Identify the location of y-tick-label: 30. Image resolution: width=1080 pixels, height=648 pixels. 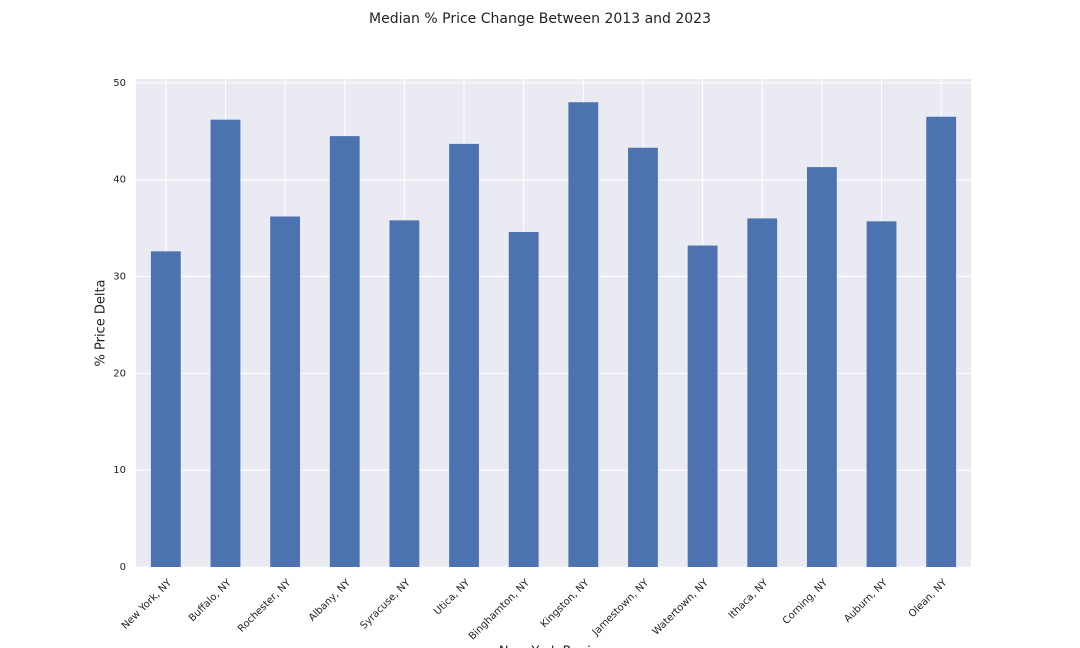
(119, 277).